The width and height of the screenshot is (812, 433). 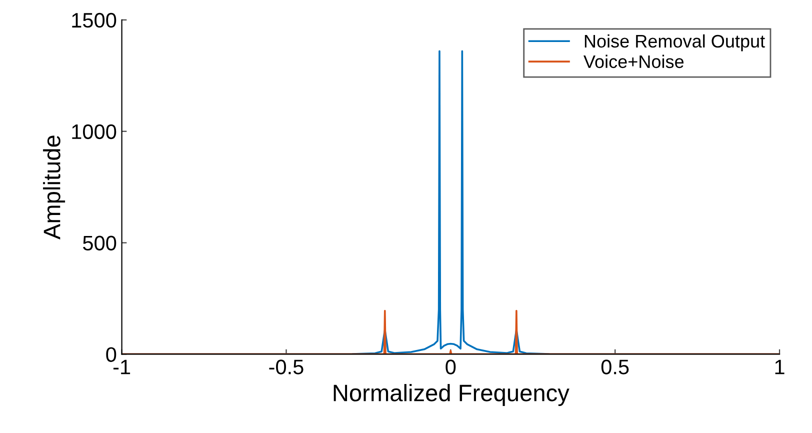 I want to click on x-tick-label: 1, so click(x=779, y=367).